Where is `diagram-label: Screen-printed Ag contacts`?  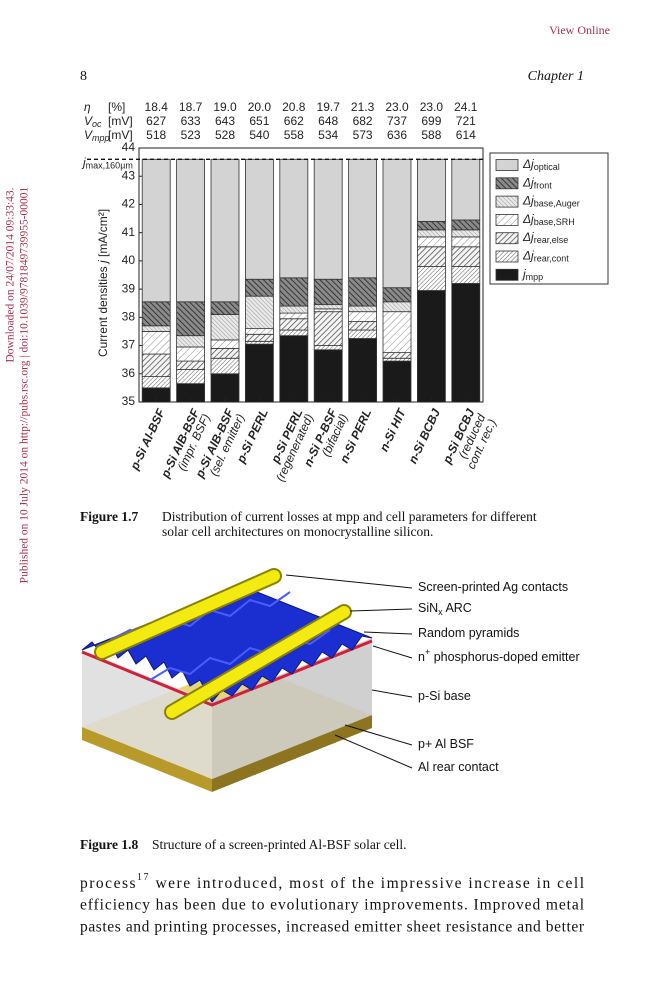 diagram-label: Screen-printed Ag contacts is located at coordinates (493, 587).